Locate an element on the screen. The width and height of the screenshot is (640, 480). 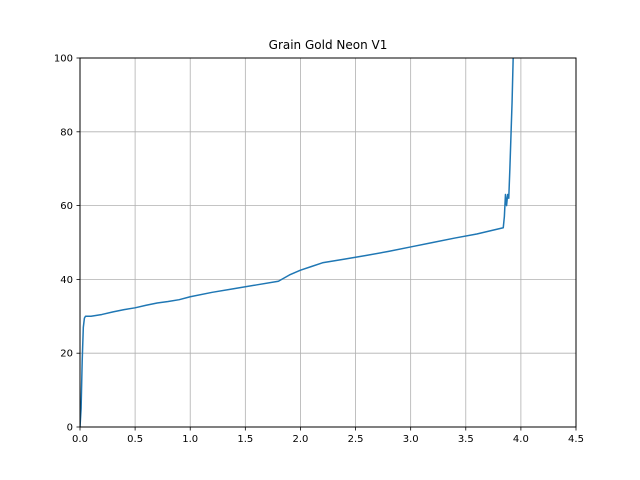
x-tick-label: 3.0 is located at coordinates (411, 439).